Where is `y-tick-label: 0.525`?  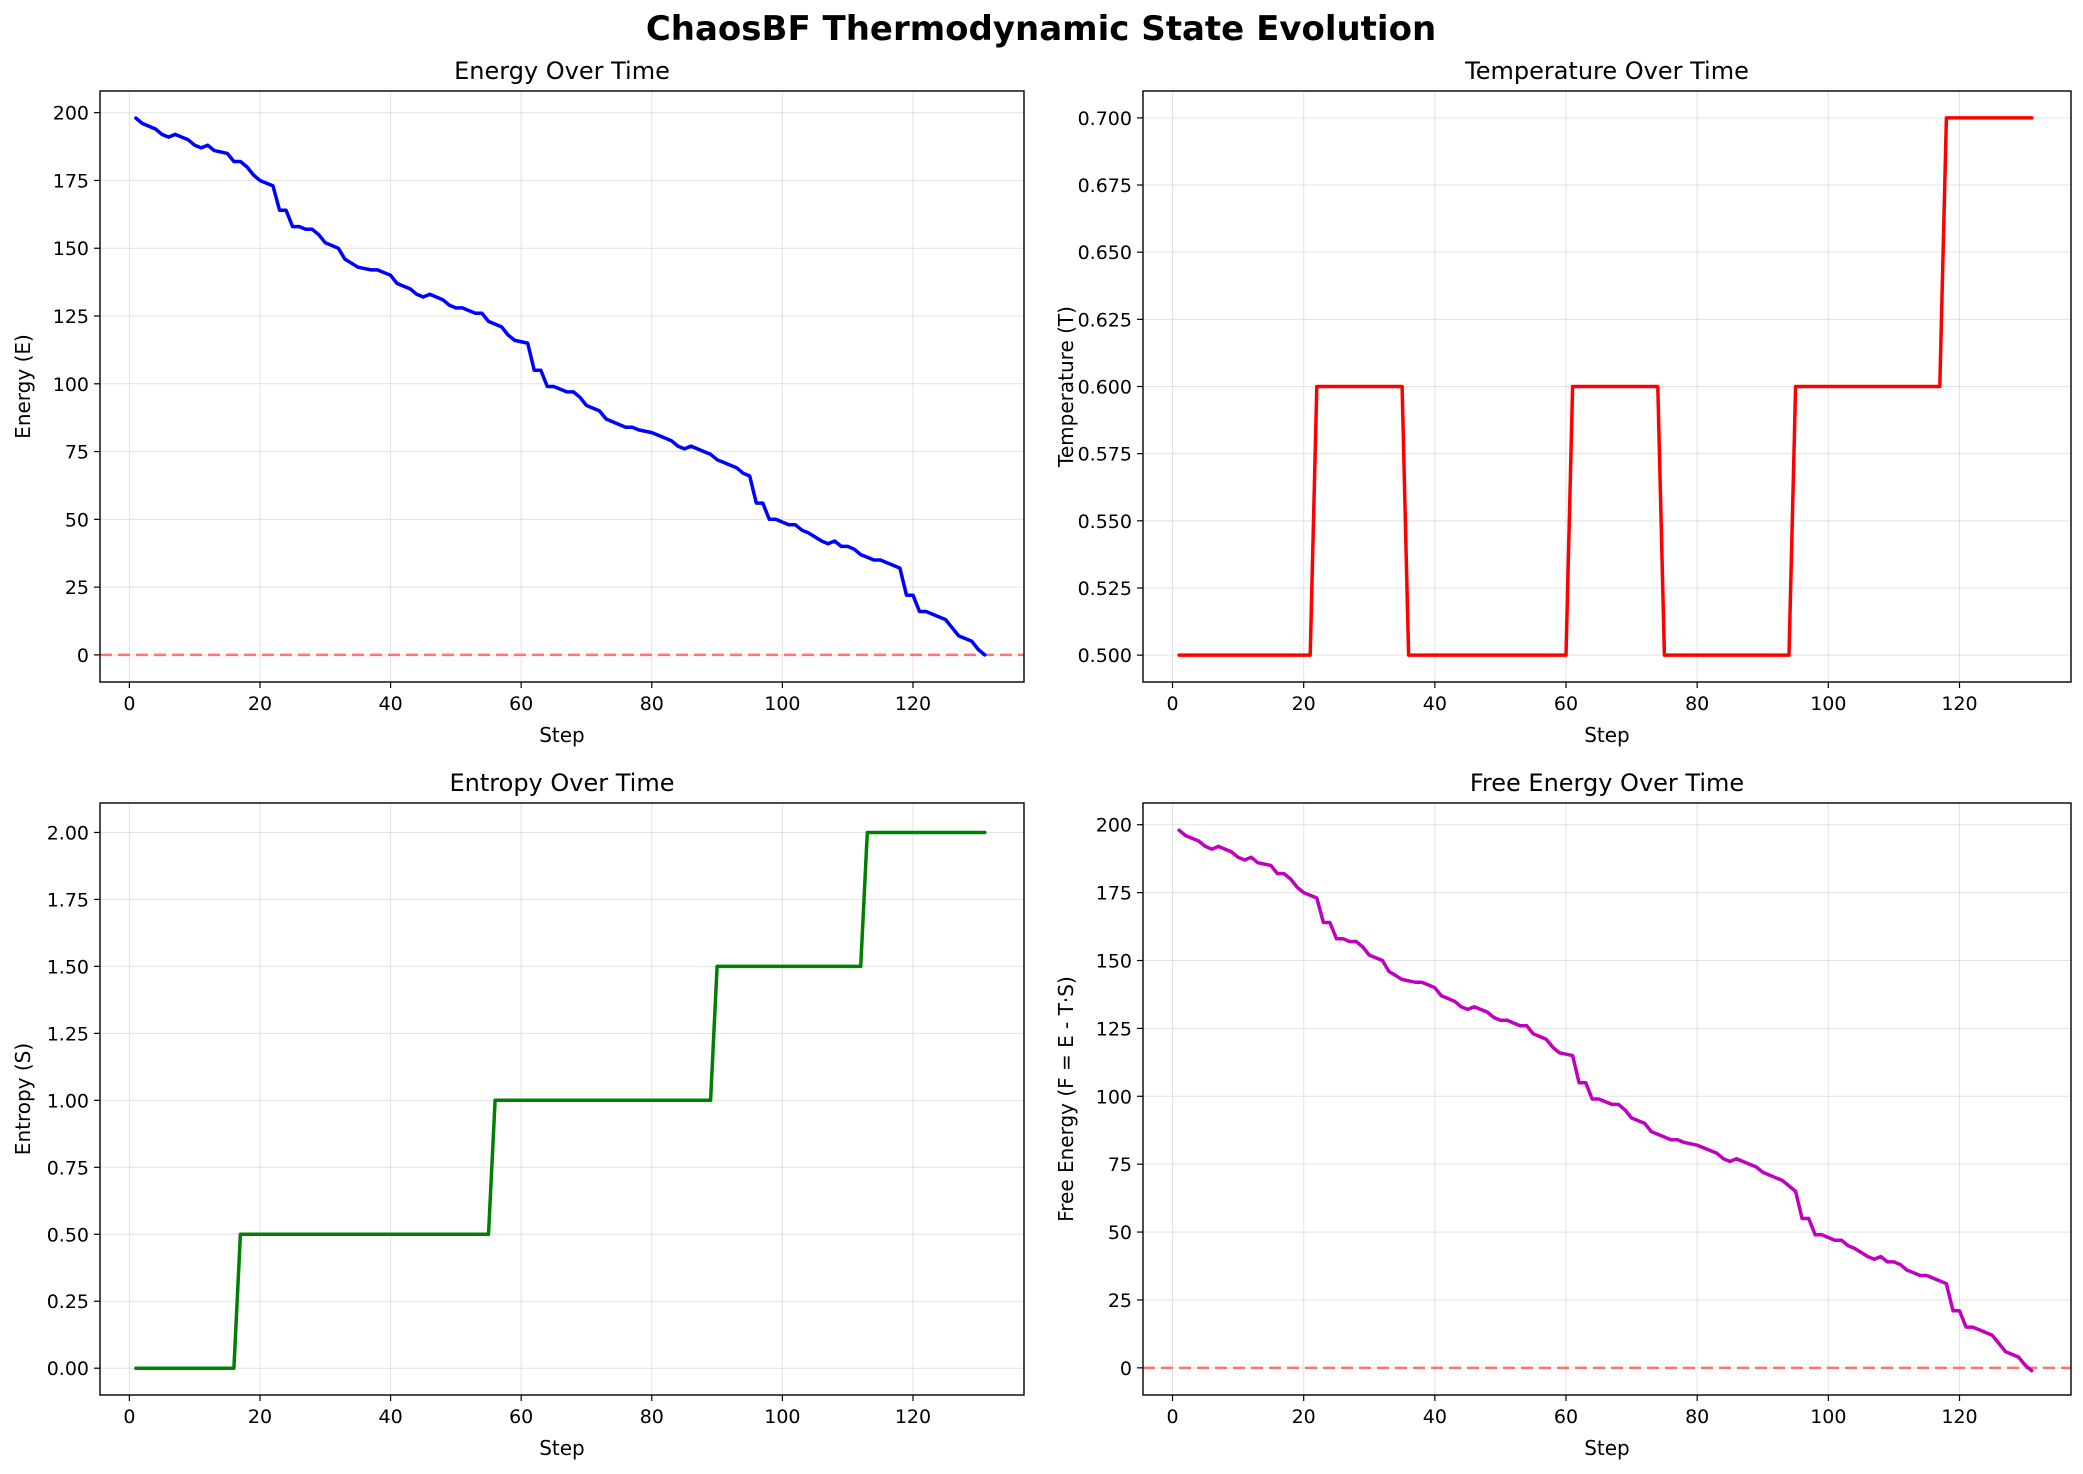
y-tick-label: 0.525 is located at coordinates (1105, 589).